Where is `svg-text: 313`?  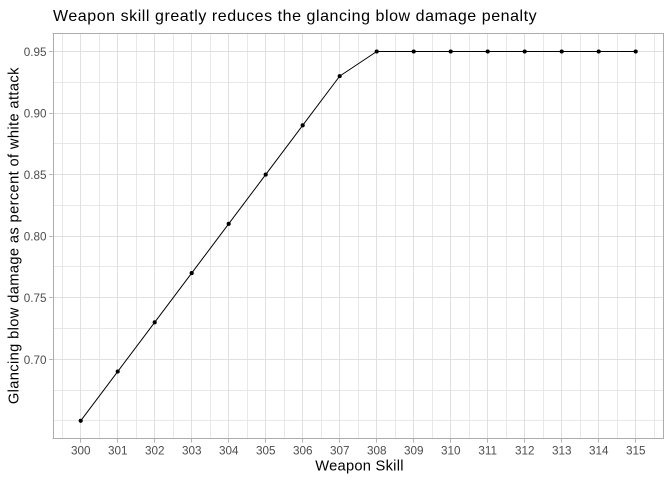 svg-text: 313 is located at coordinates (562, 451).